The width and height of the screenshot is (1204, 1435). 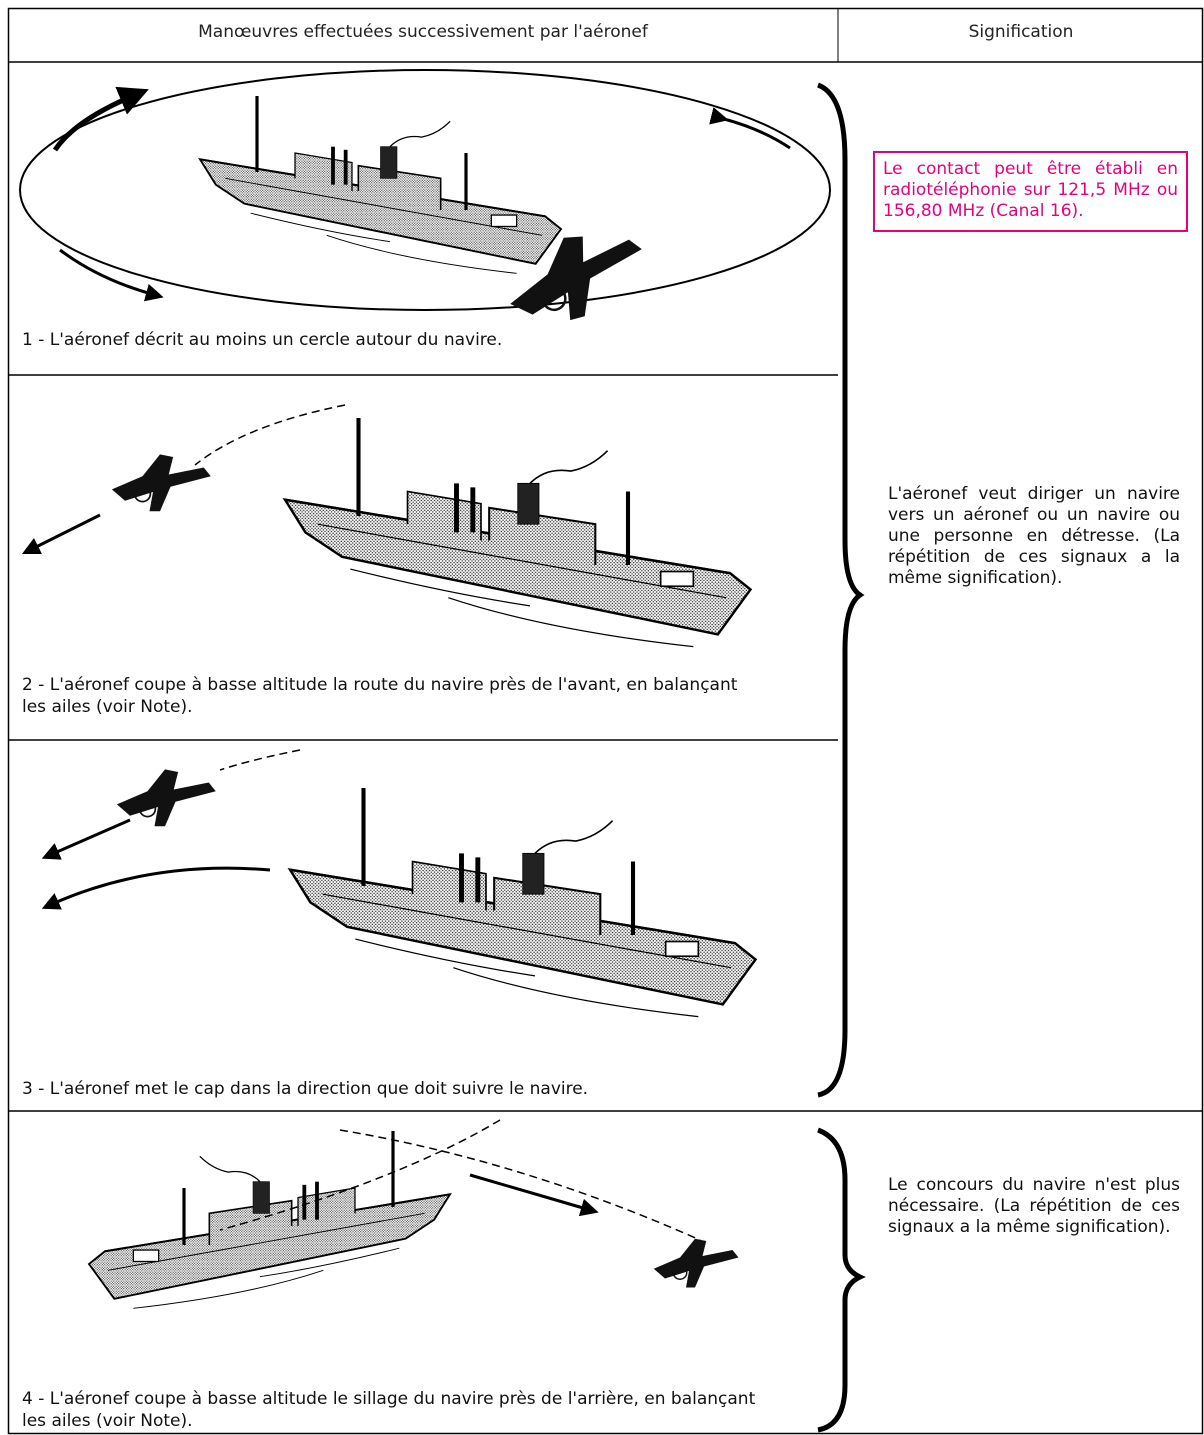 What do you see at coordinates (1021, 32) in the screenshot?
I see `column-header: Signification` at bounding box center [1021, 32].